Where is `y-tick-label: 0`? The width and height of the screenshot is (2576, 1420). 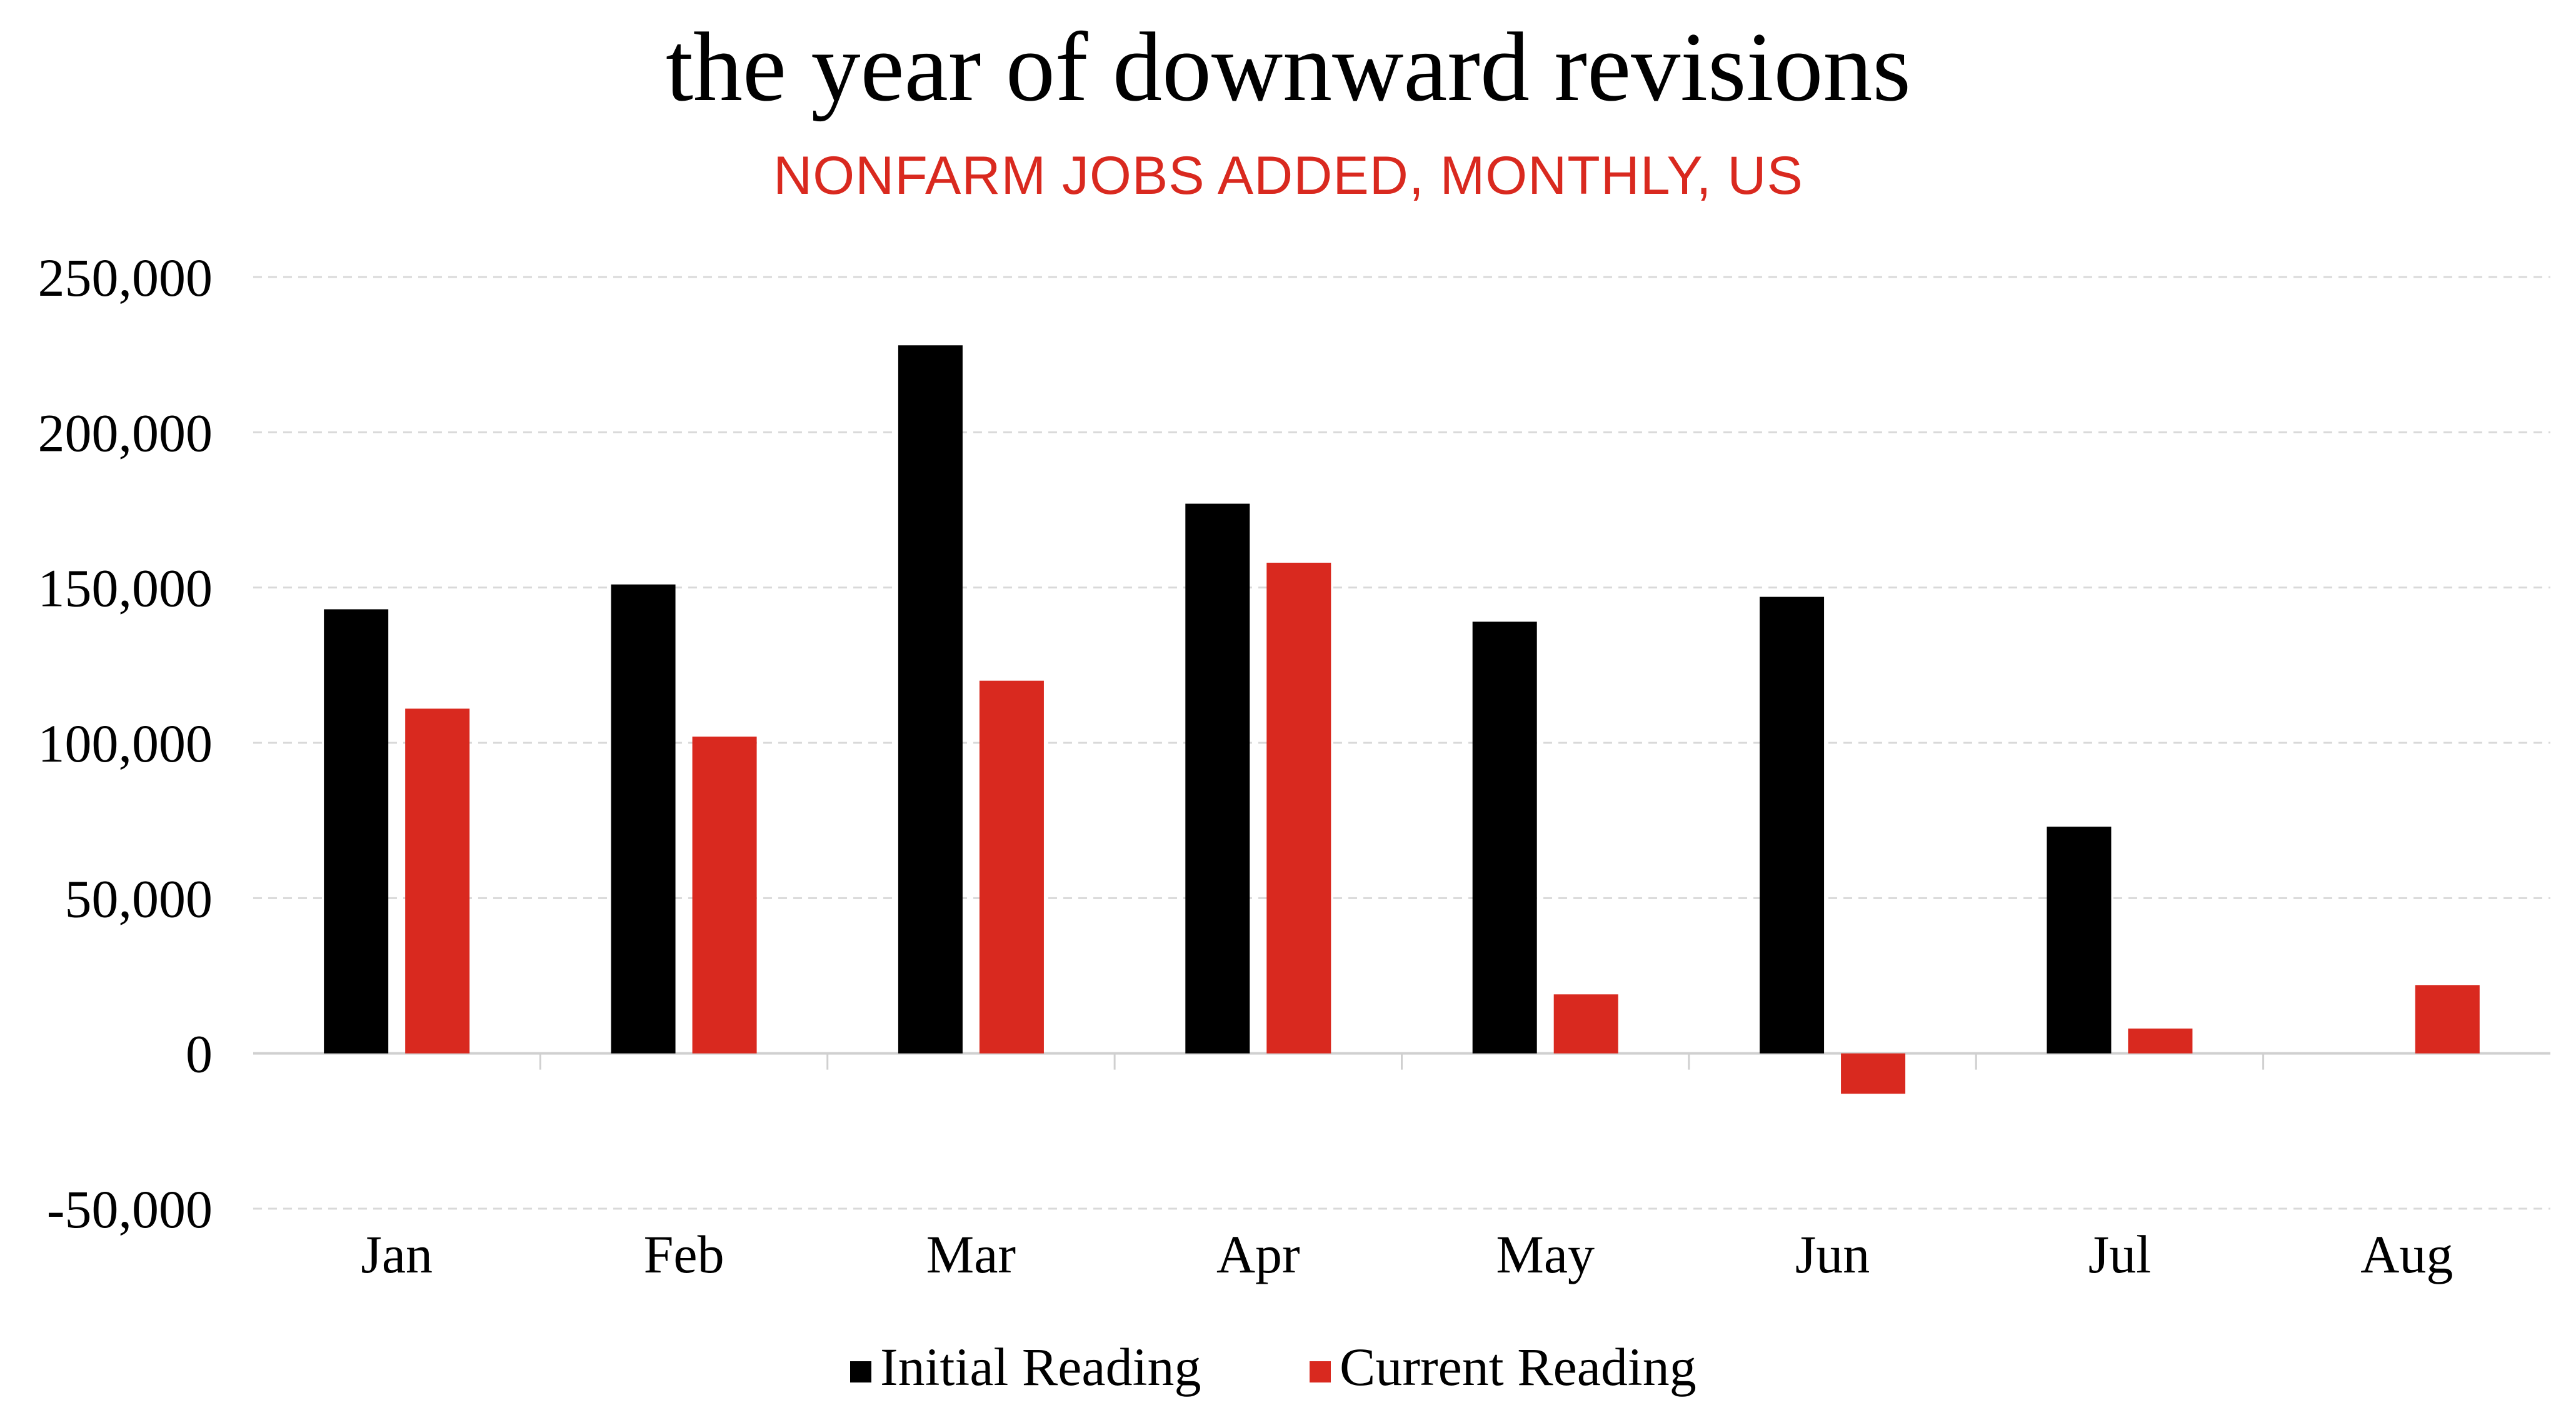 y-tick-label: 0 is located at coordinates (199, 1054).